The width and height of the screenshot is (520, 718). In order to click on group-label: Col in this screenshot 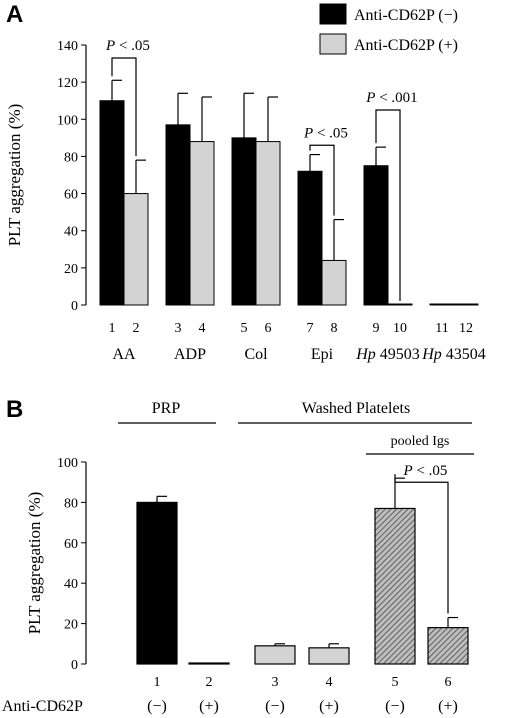, I will do `click(256, 354)`.